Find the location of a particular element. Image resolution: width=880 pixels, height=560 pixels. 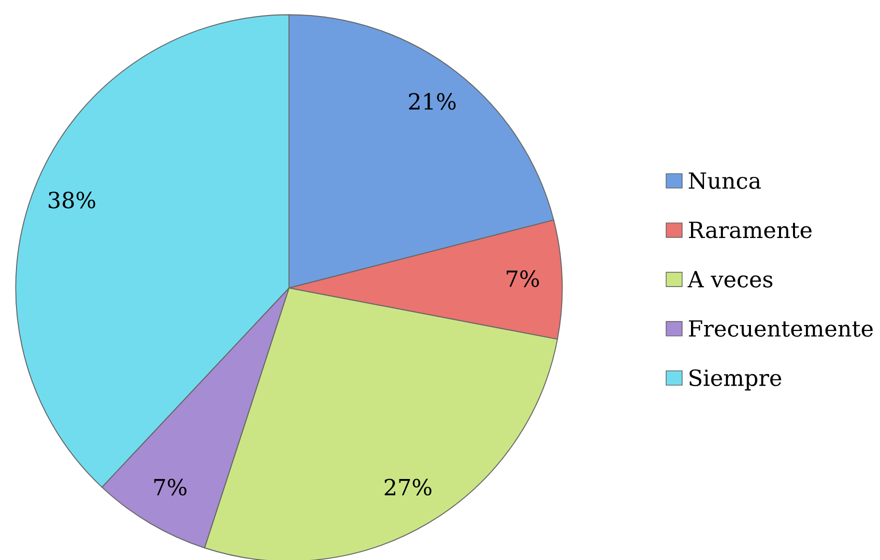

data-label: 21% is located at coordinates (432, 101).